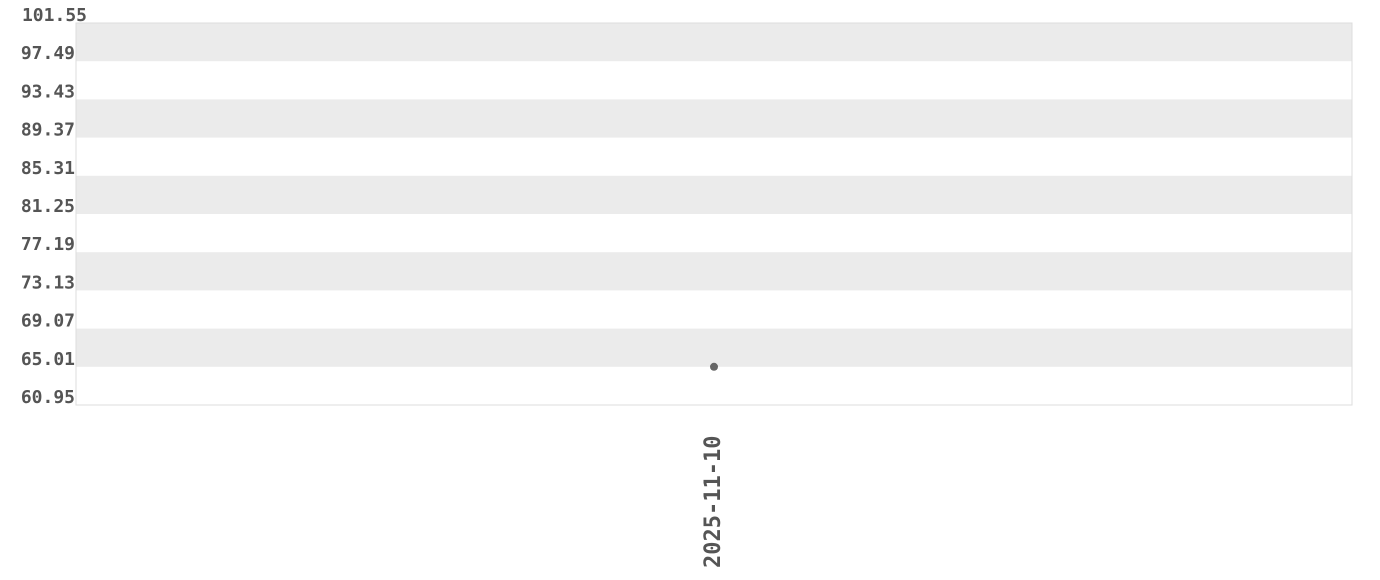 This screenshot has width=1380, height=580. What do you see at coordinates (48, 359) in the screenshot?
I see `y-tick-label: 65.01` at bounding box center [48, 359].